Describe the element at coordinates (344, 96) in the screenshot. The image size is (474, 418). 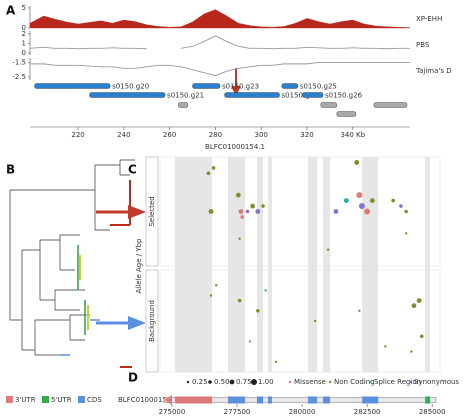
I see `gene-label: s0150.g26` at that location.